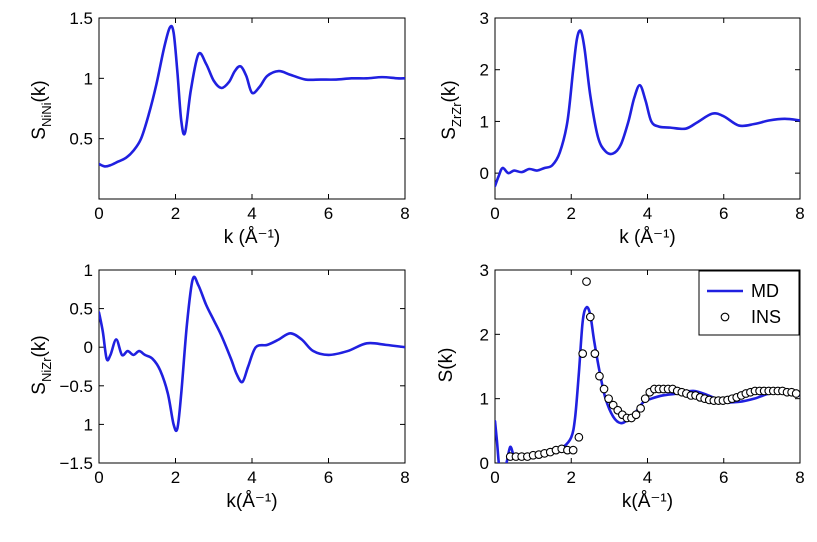 The image size is (817, 542). What do you see at coordinates (81, 18) in the screenshot?
I see `y-tick-label: 1.5` at bounding box center [81, 18].